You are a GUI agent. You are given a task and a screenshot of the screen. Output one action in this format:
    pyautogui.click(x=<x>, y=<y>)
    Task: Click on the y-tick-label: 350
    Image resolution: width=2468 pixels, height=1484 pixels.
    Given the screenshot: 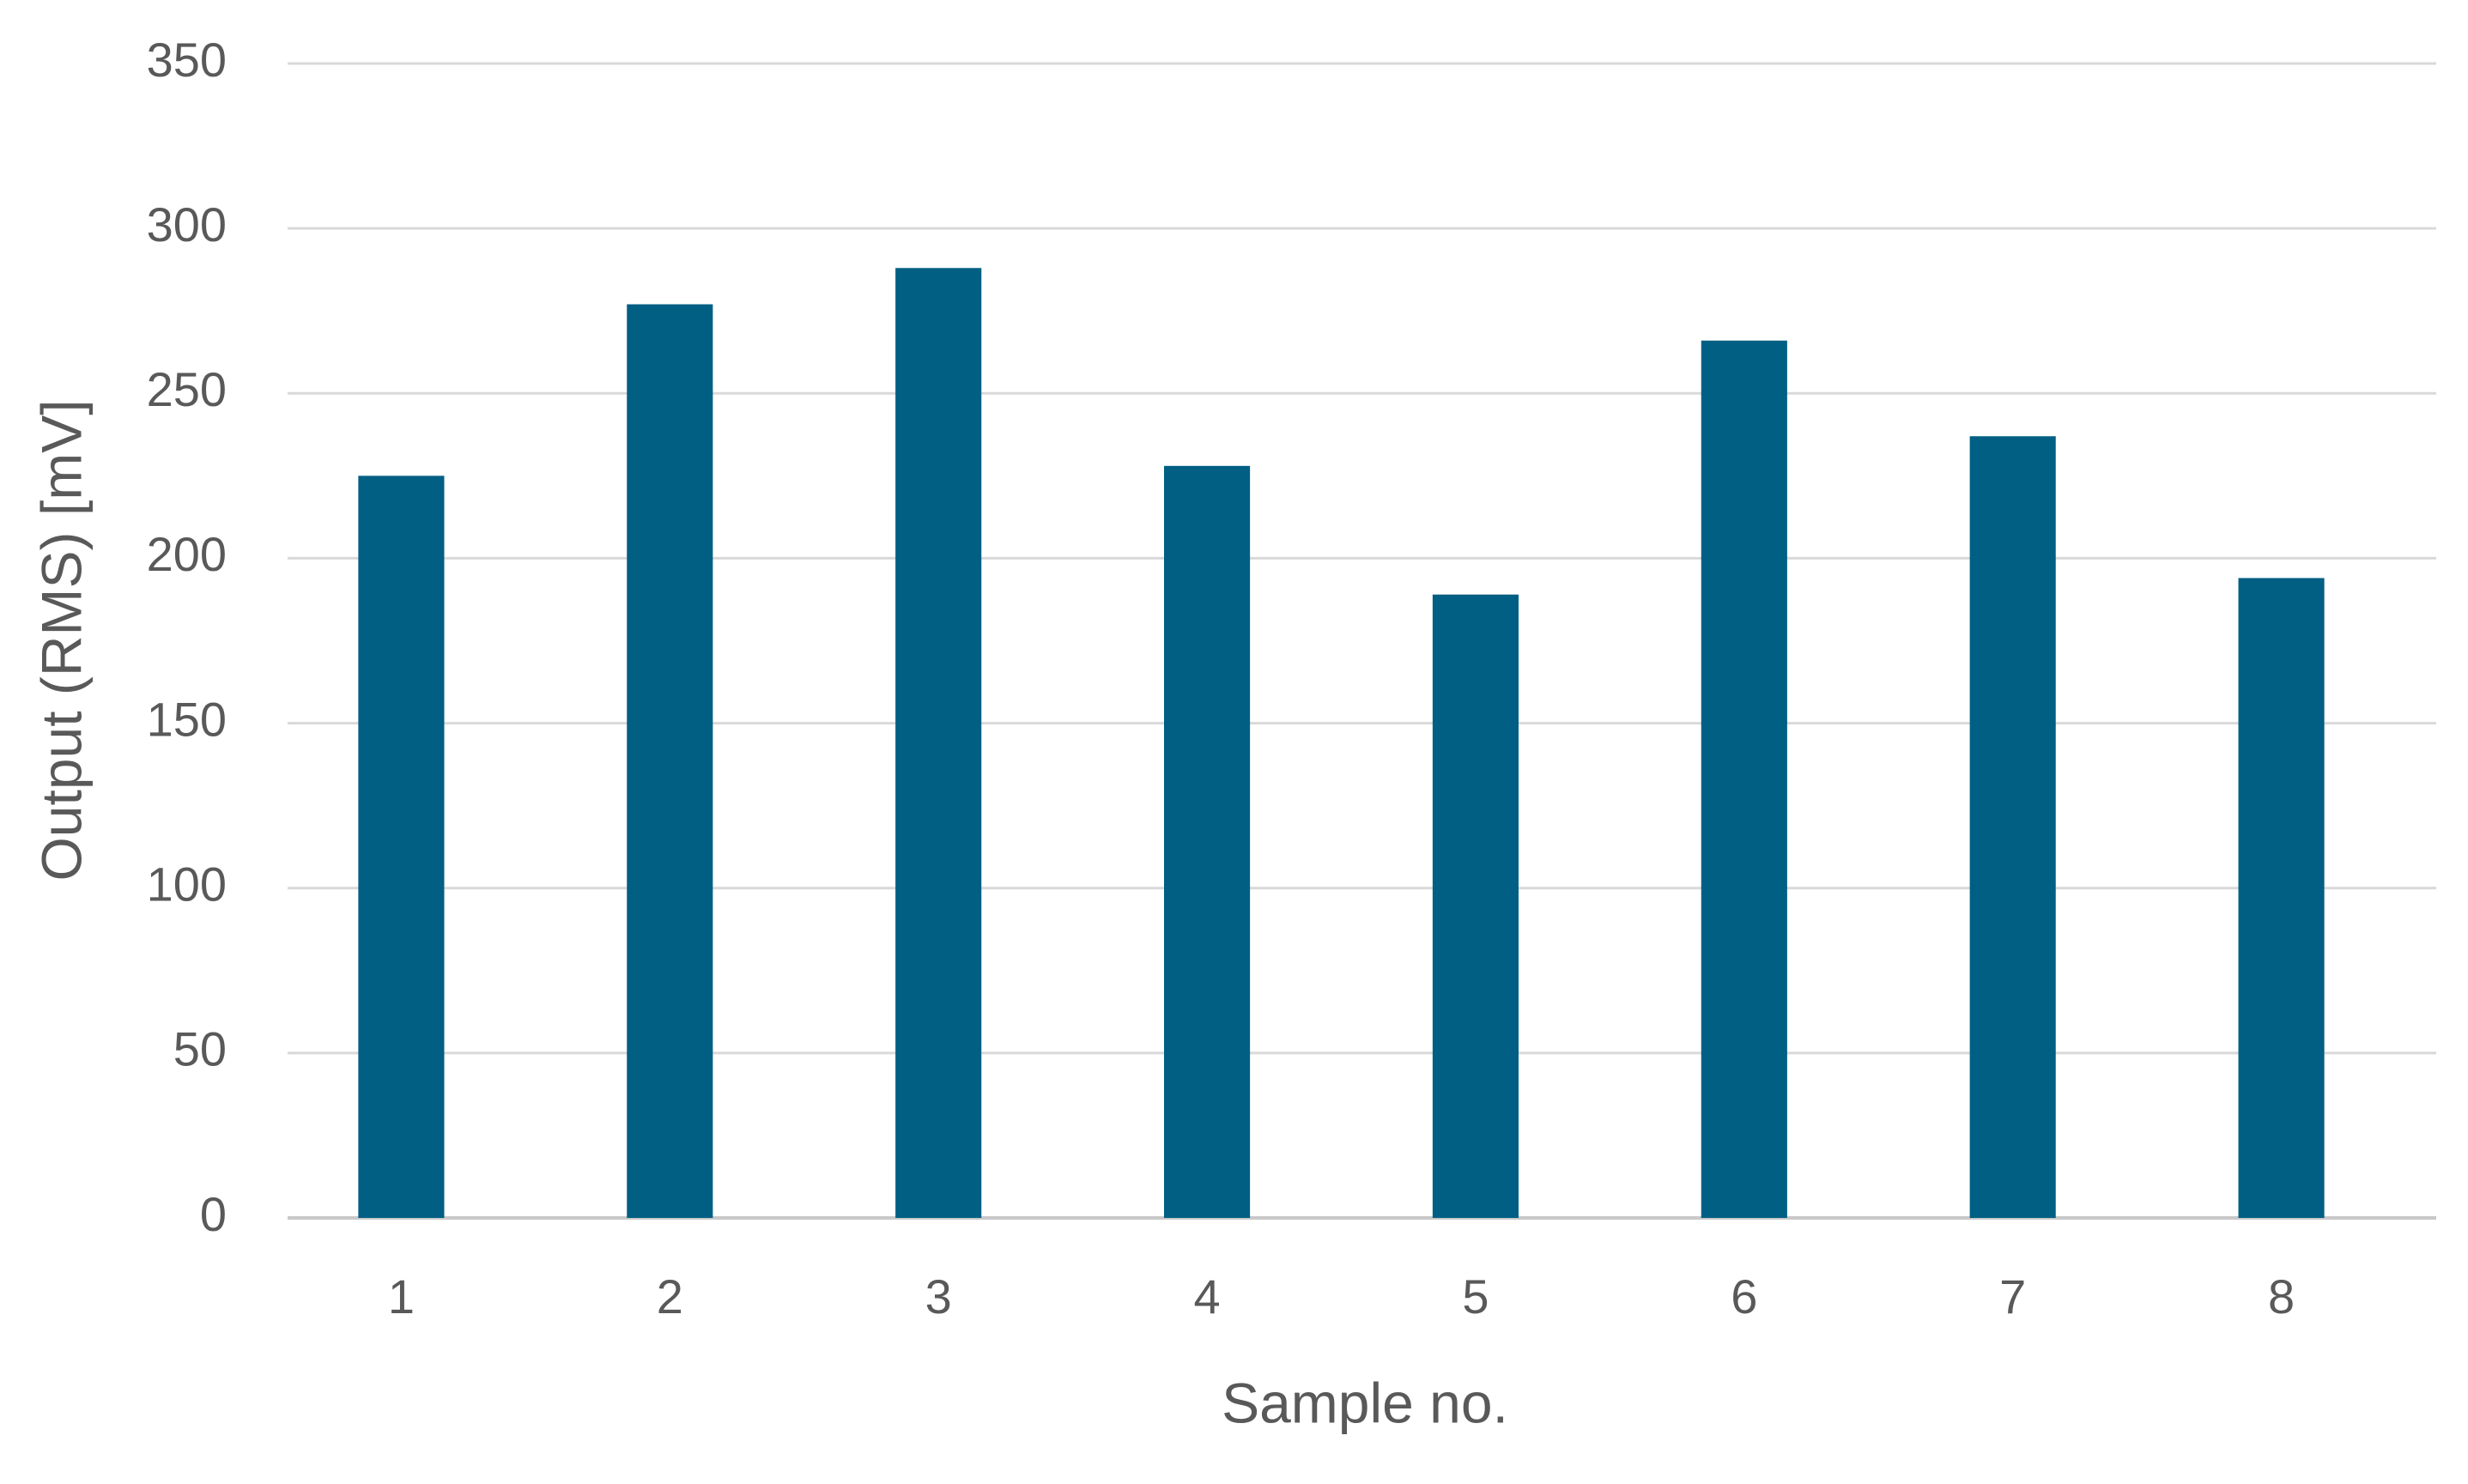 What is the action you would take?
    pyautogui.click(x=187, y=60)
    